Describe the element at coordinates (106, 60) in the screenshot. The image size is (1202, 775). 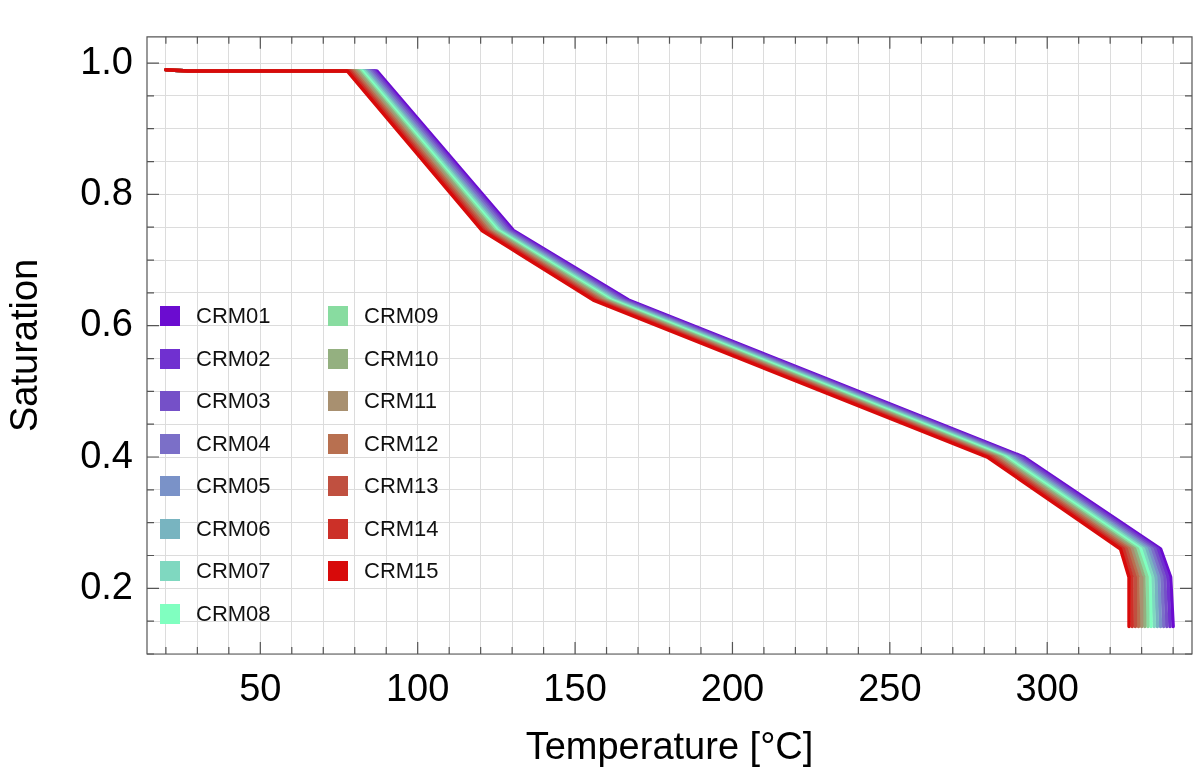
I see `y-tick-label: 1.0` at that location.